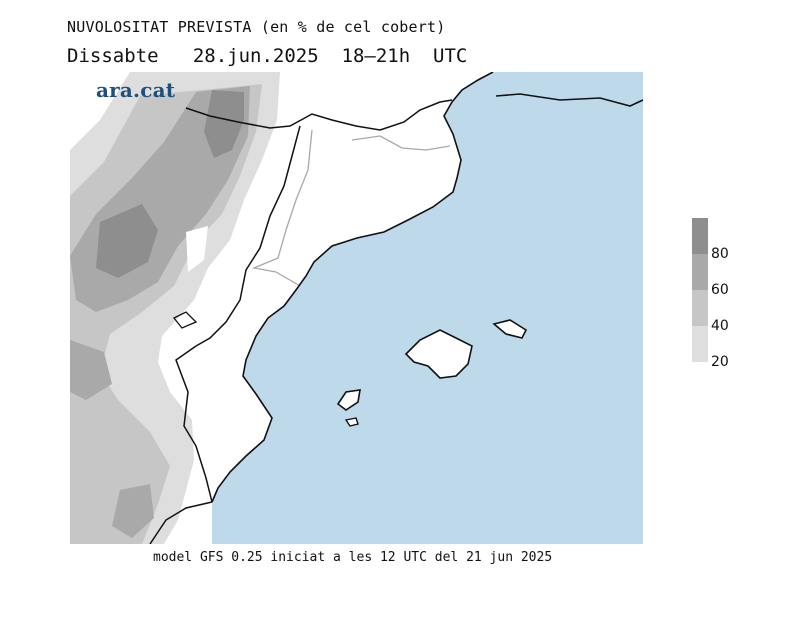 This screenshot has height=617, width=800. What do you see at coordinates (319, 115) in the screenshot?
I see `french-border` at bounding box center [319, 115].